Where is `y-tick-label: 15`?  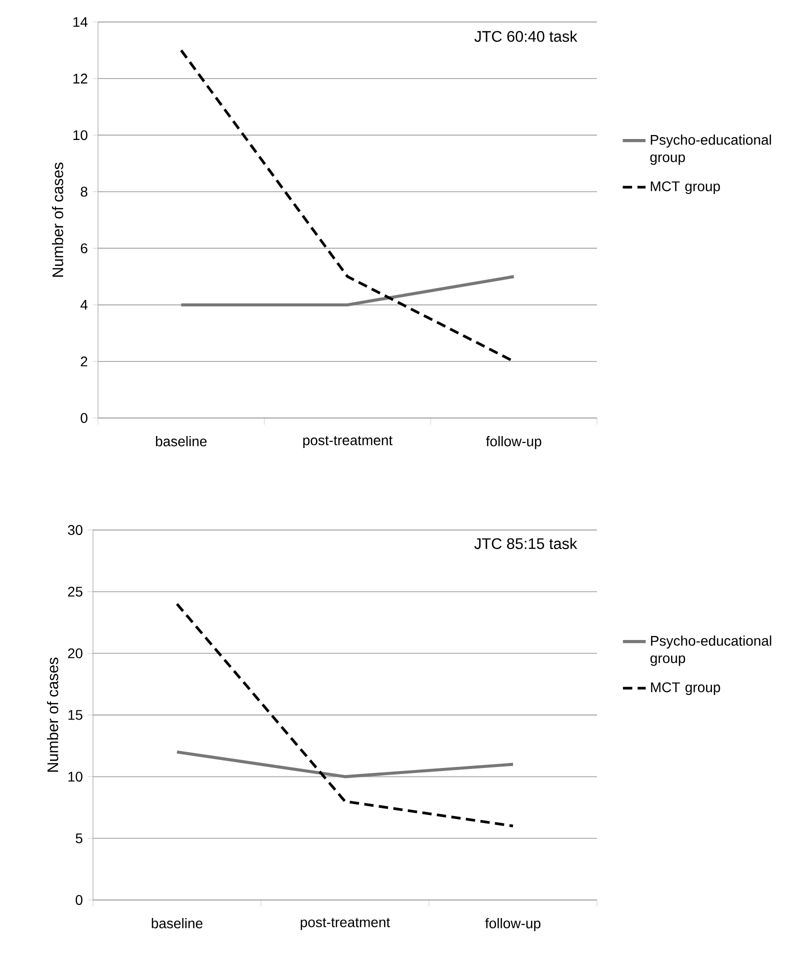 y-tick-label: 15 is located at coordinates (75, 715).